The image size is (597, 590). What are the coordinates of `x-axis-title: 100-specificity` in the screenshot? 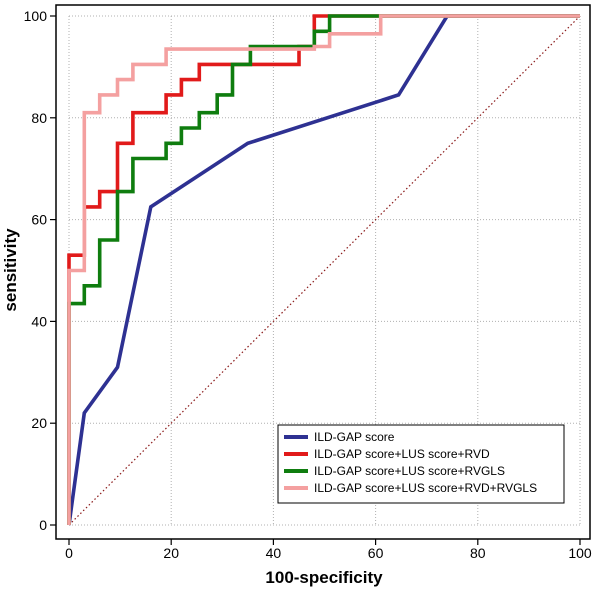 It's located at (324, 577).